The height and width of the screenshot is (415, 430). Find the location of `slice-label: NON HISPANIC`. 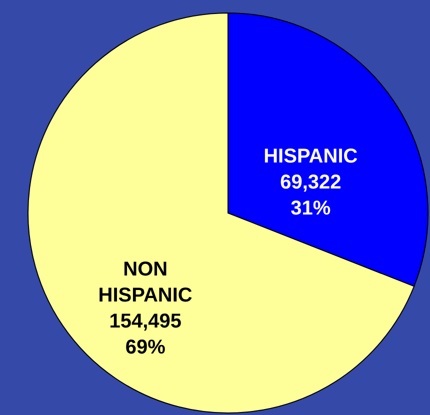

slice-label: NON HISPANIC is located at coordinates (145, 282).